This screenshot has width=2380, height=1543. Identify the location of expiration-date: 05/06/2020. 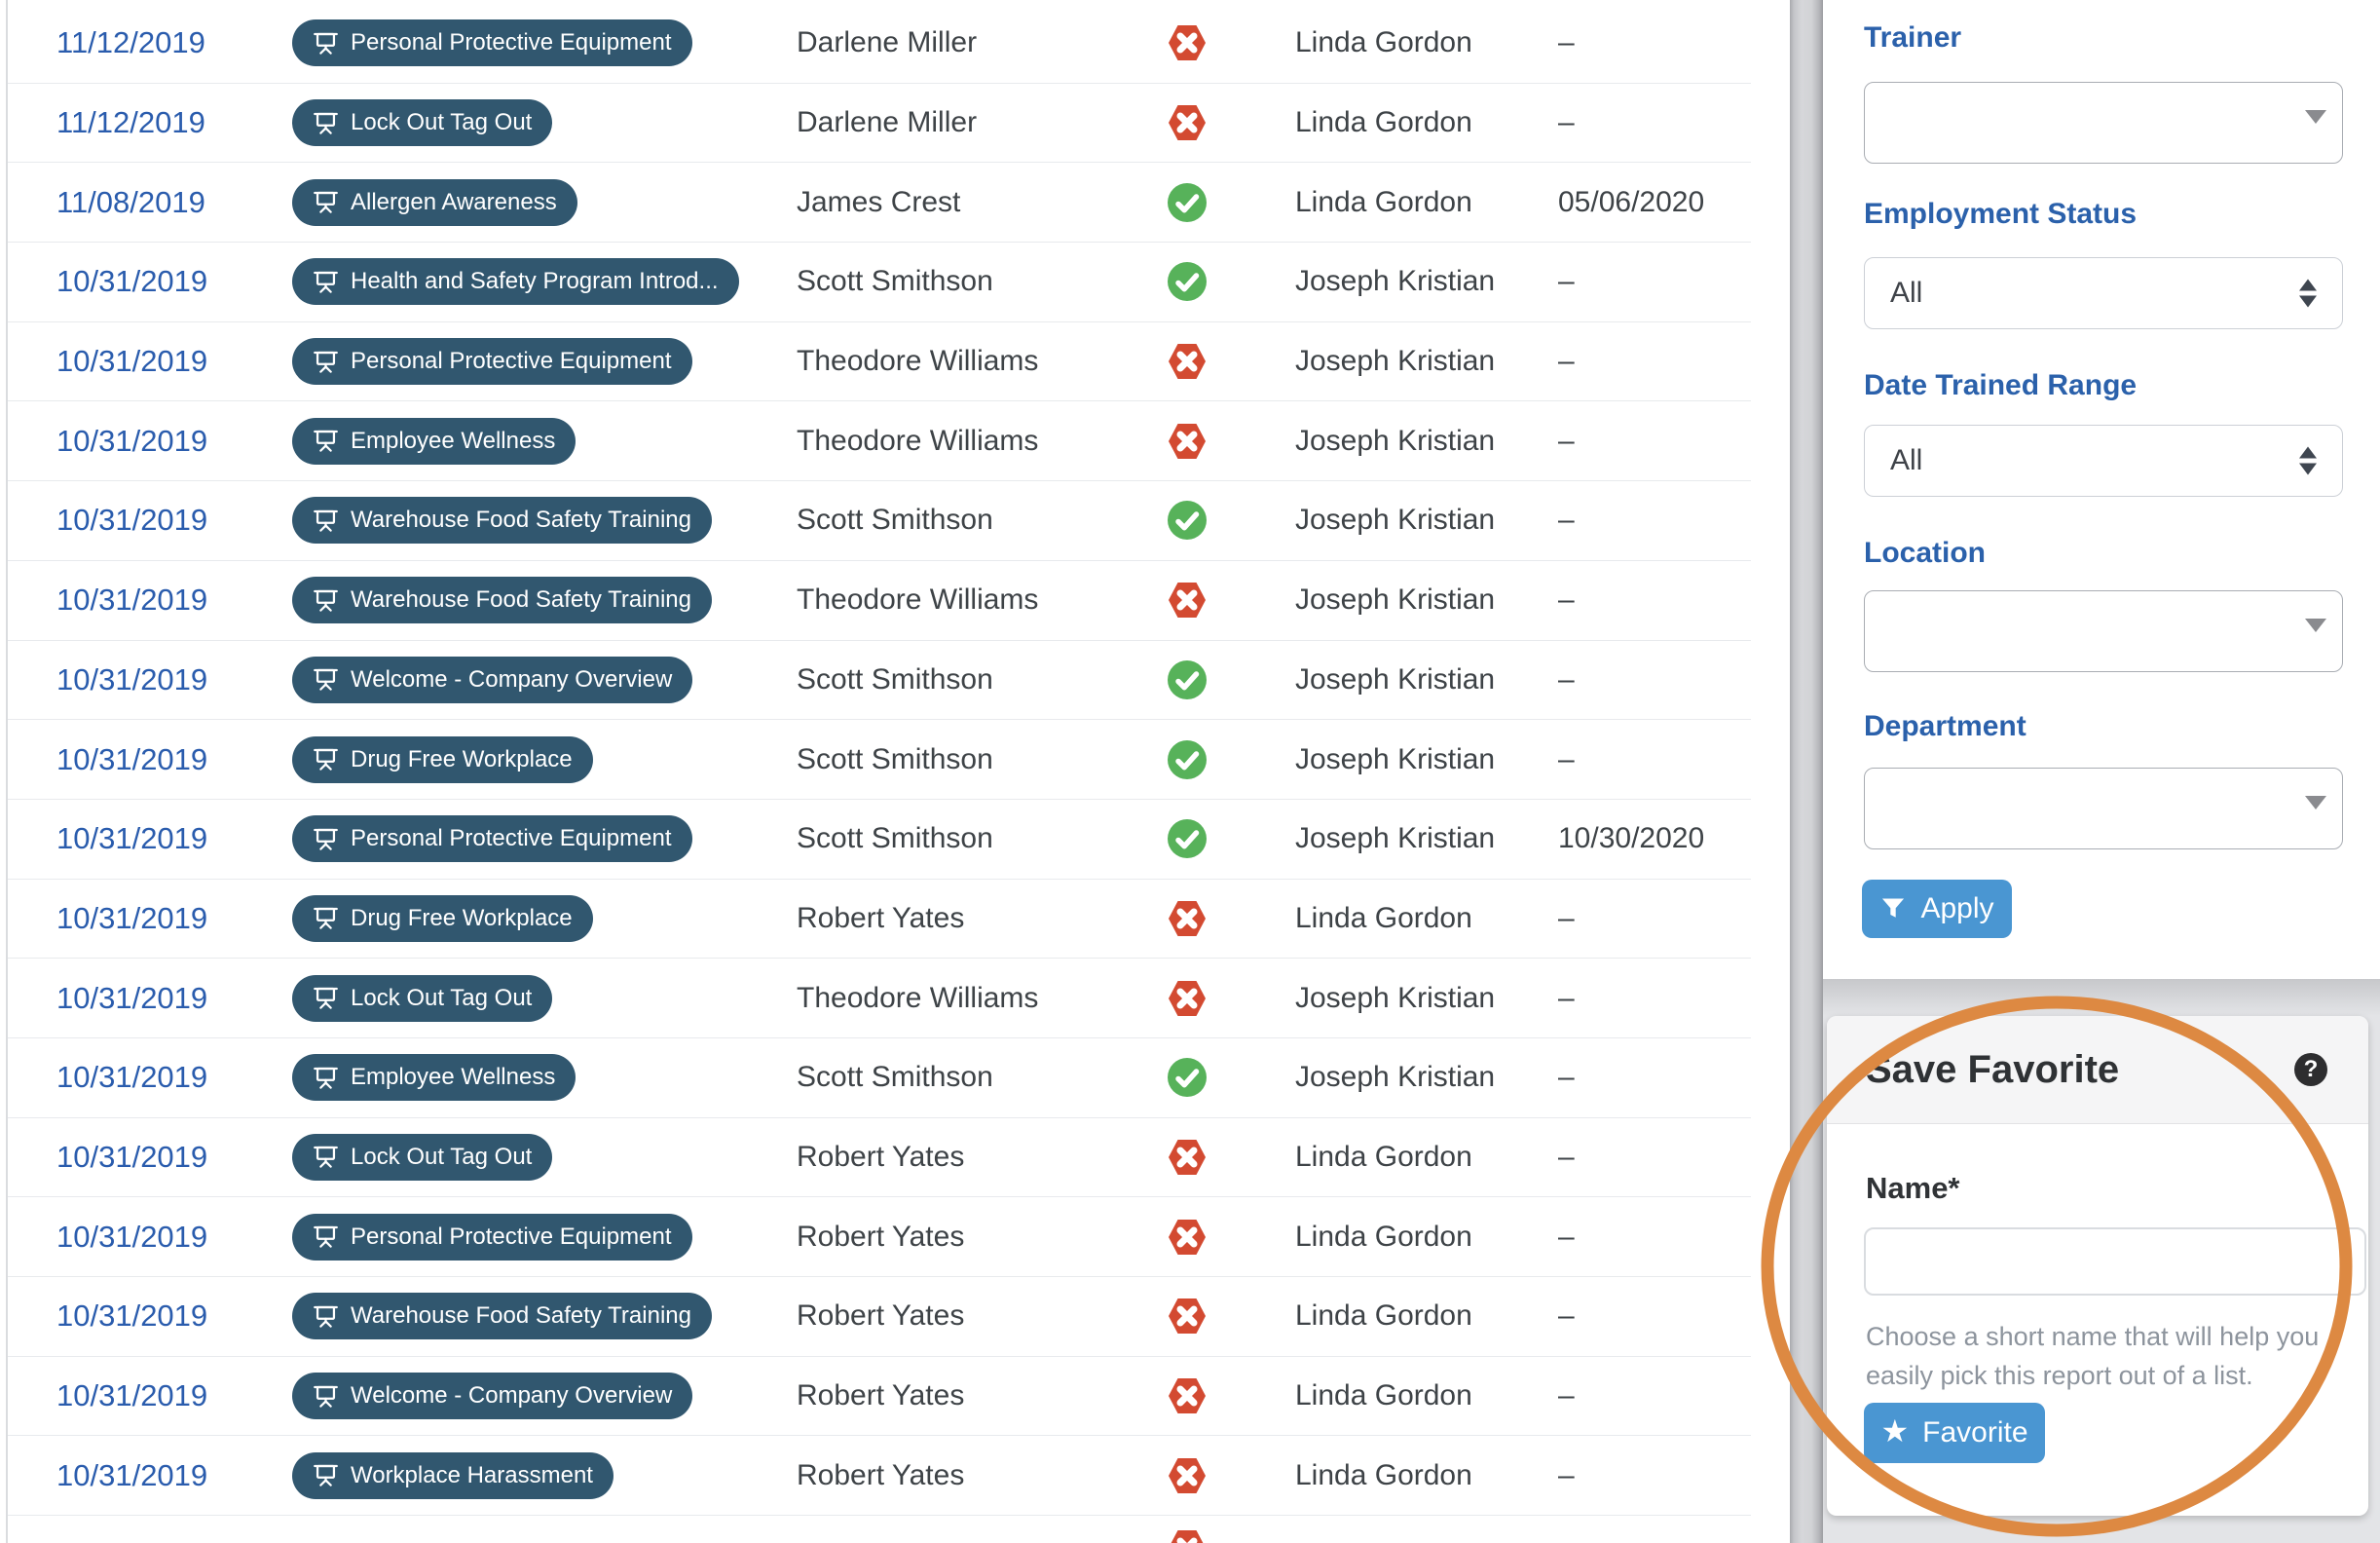
(1631, 201).